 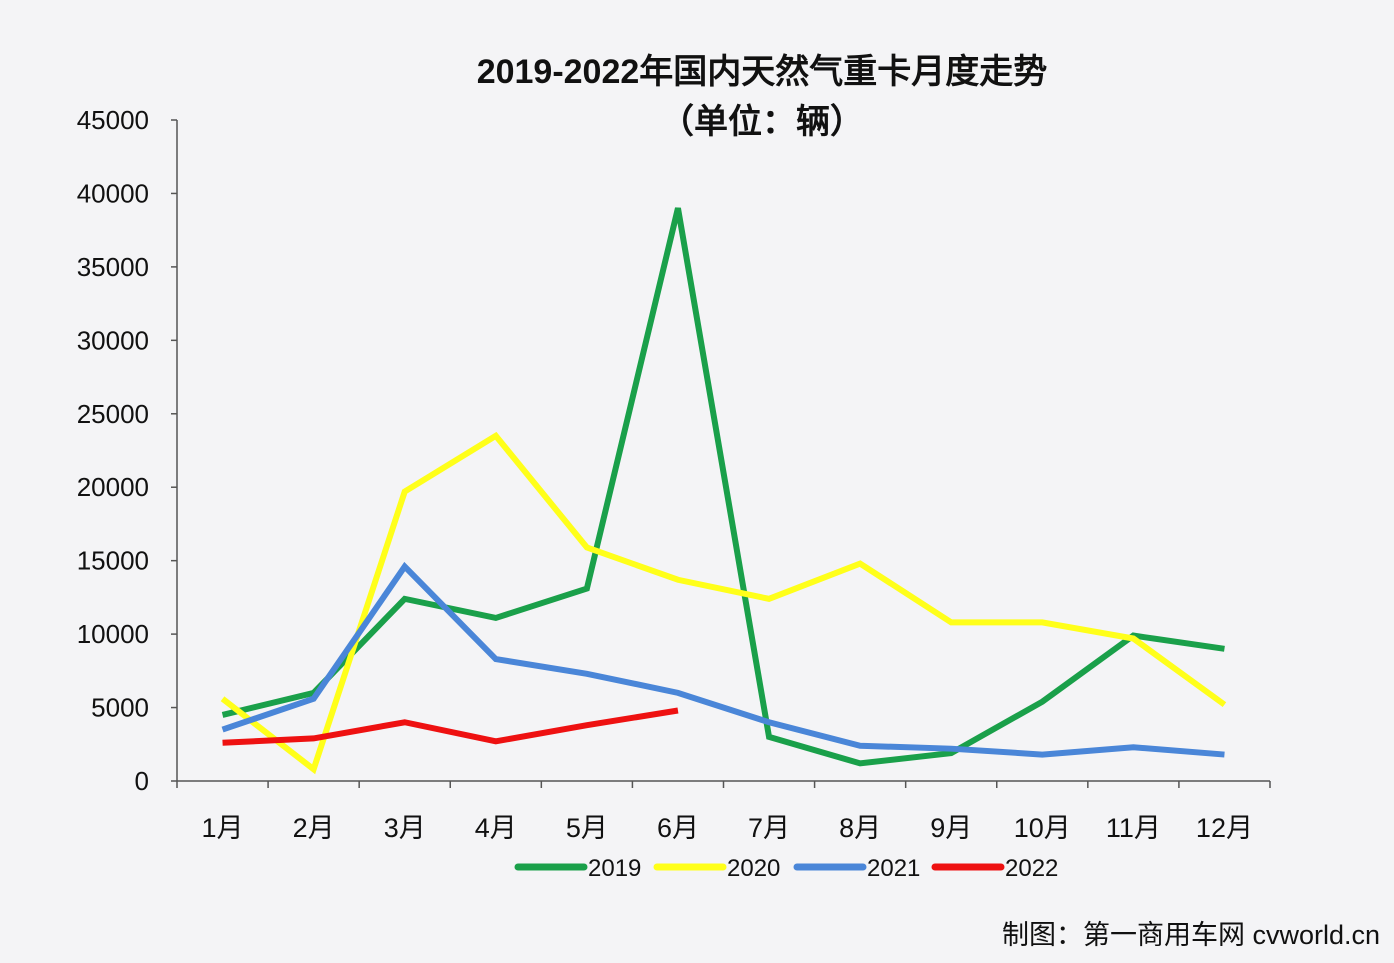 I want to click on y-tick-label: 15000, so click(x=113, y=561).